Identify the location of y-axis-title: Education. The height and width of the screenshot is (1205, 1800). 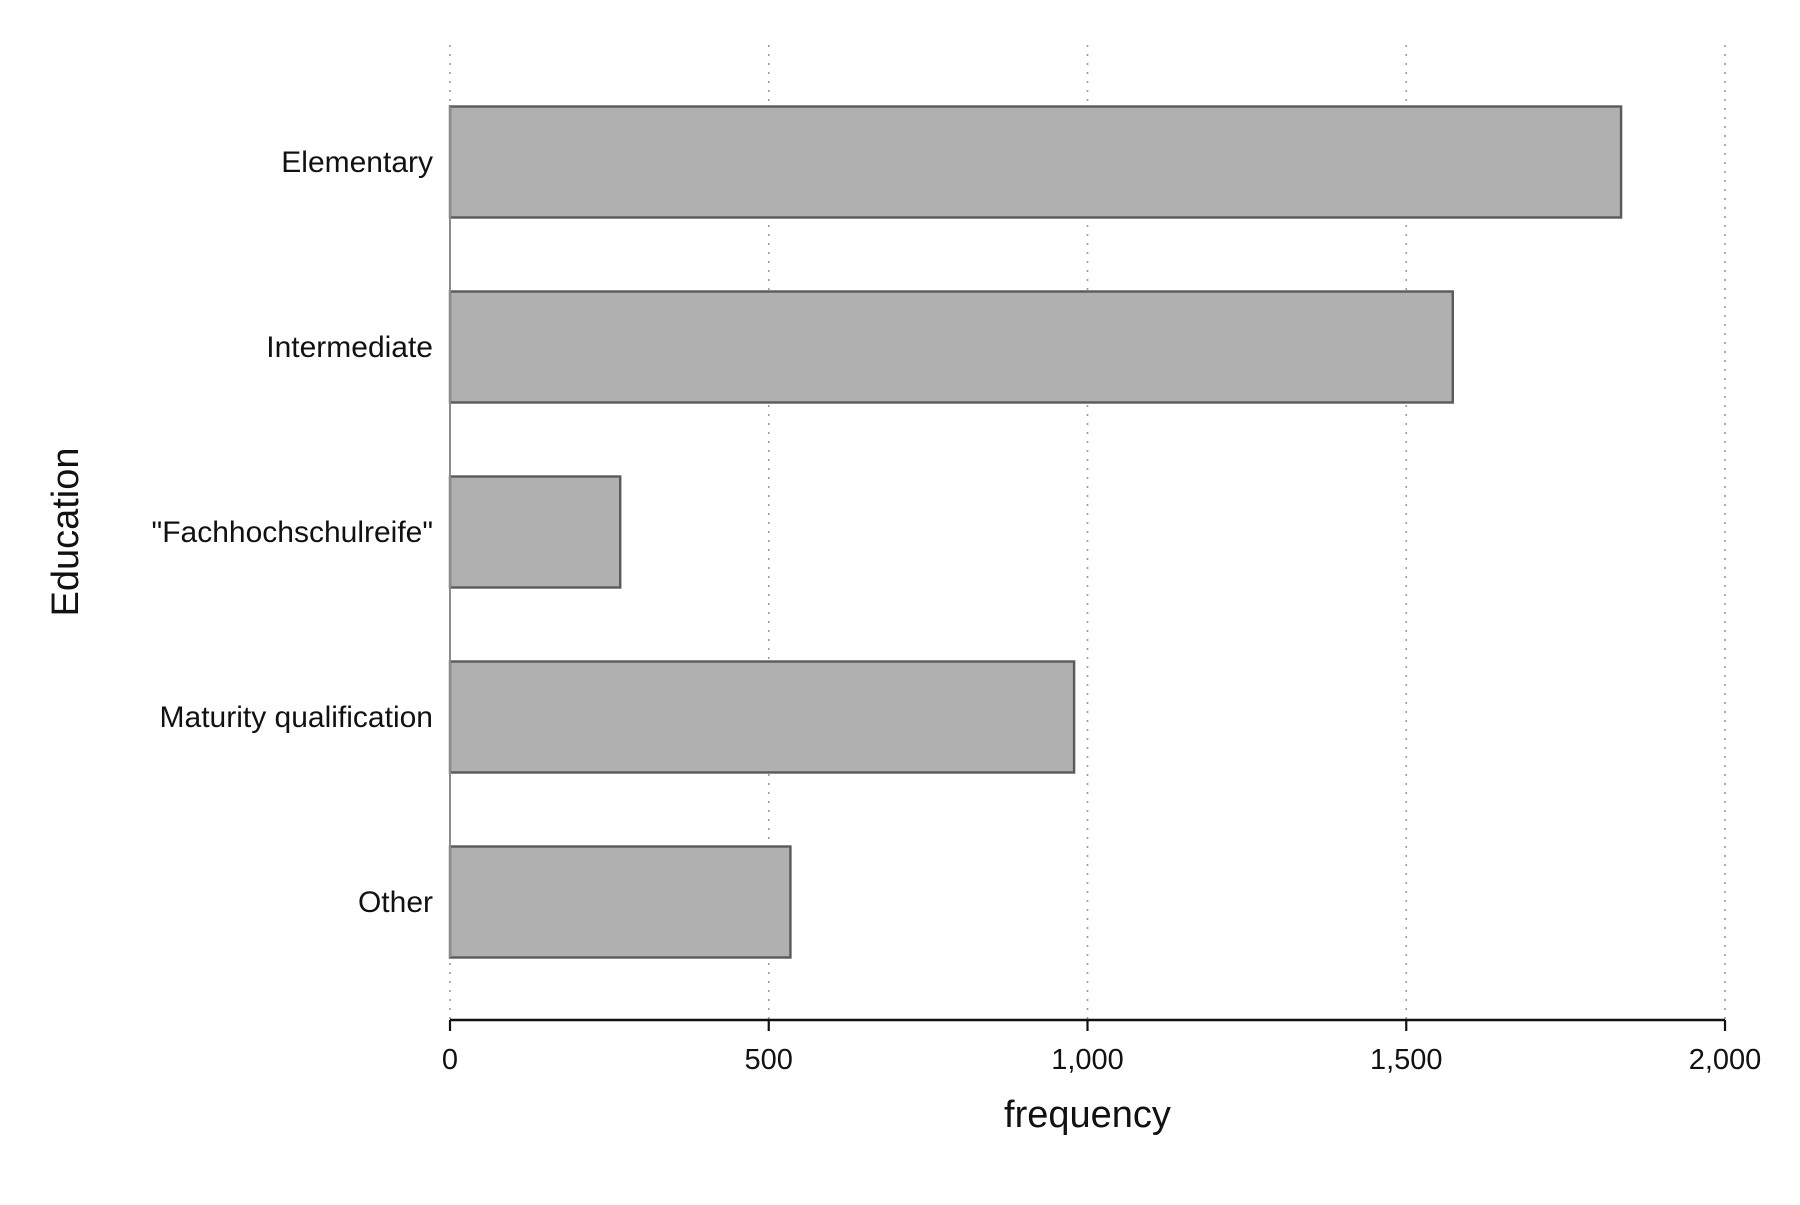
(66, 531).